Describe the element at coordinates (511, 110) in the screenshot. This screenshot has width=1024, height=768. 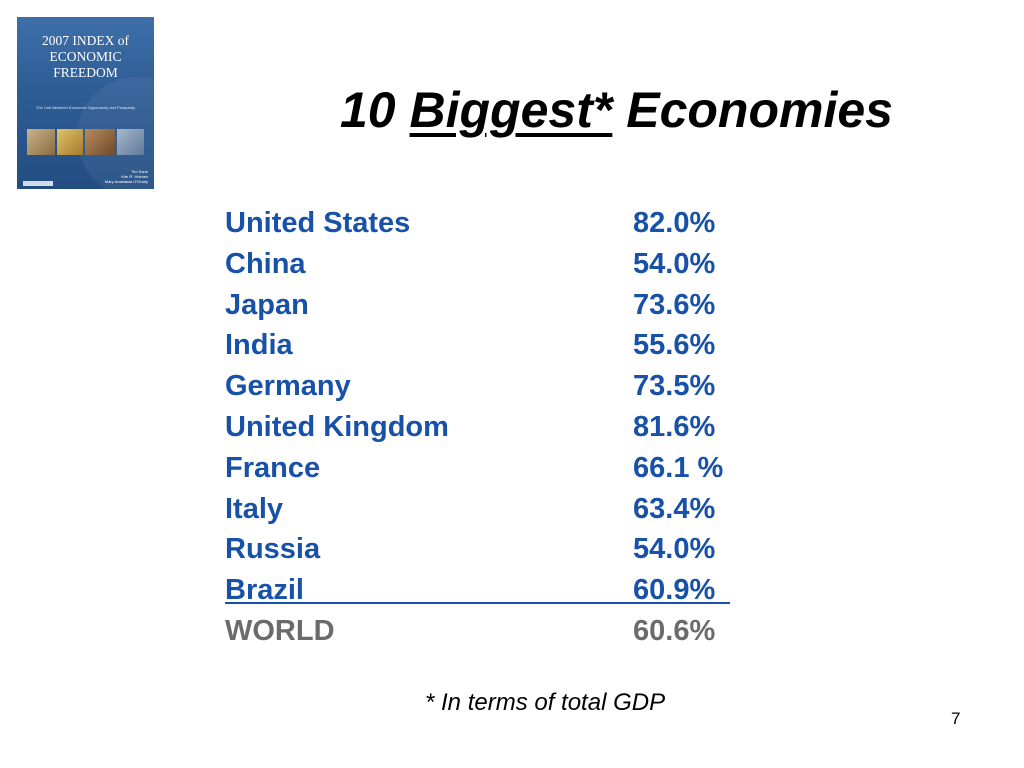
I see `title-underlined-word: Biggest*` at that location.